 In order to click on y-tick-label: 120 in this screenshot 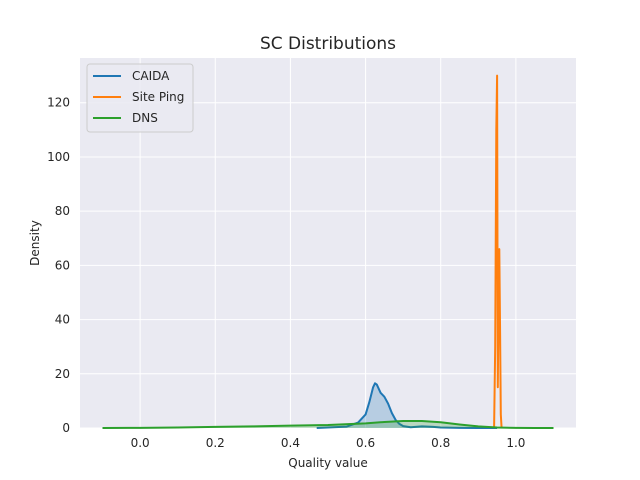, I will do `click(58, 103)`.